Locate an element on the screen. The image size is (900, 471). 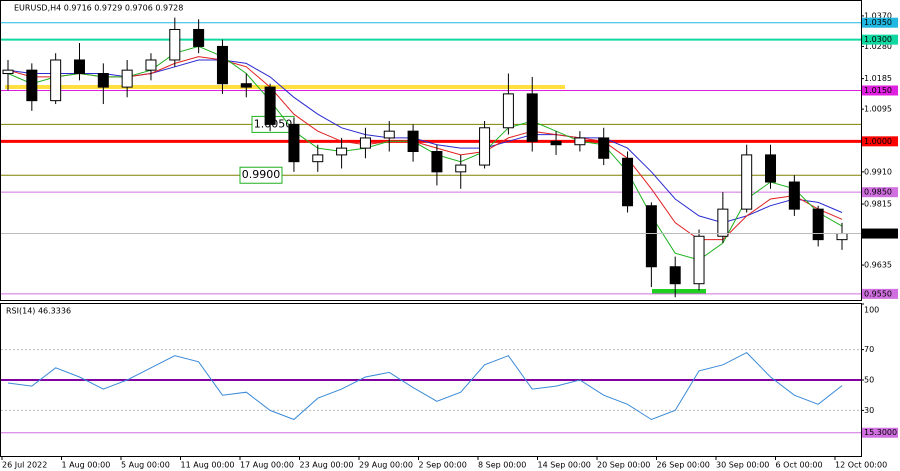
level-label: 1.0350 is located at coordinates (878, 22).